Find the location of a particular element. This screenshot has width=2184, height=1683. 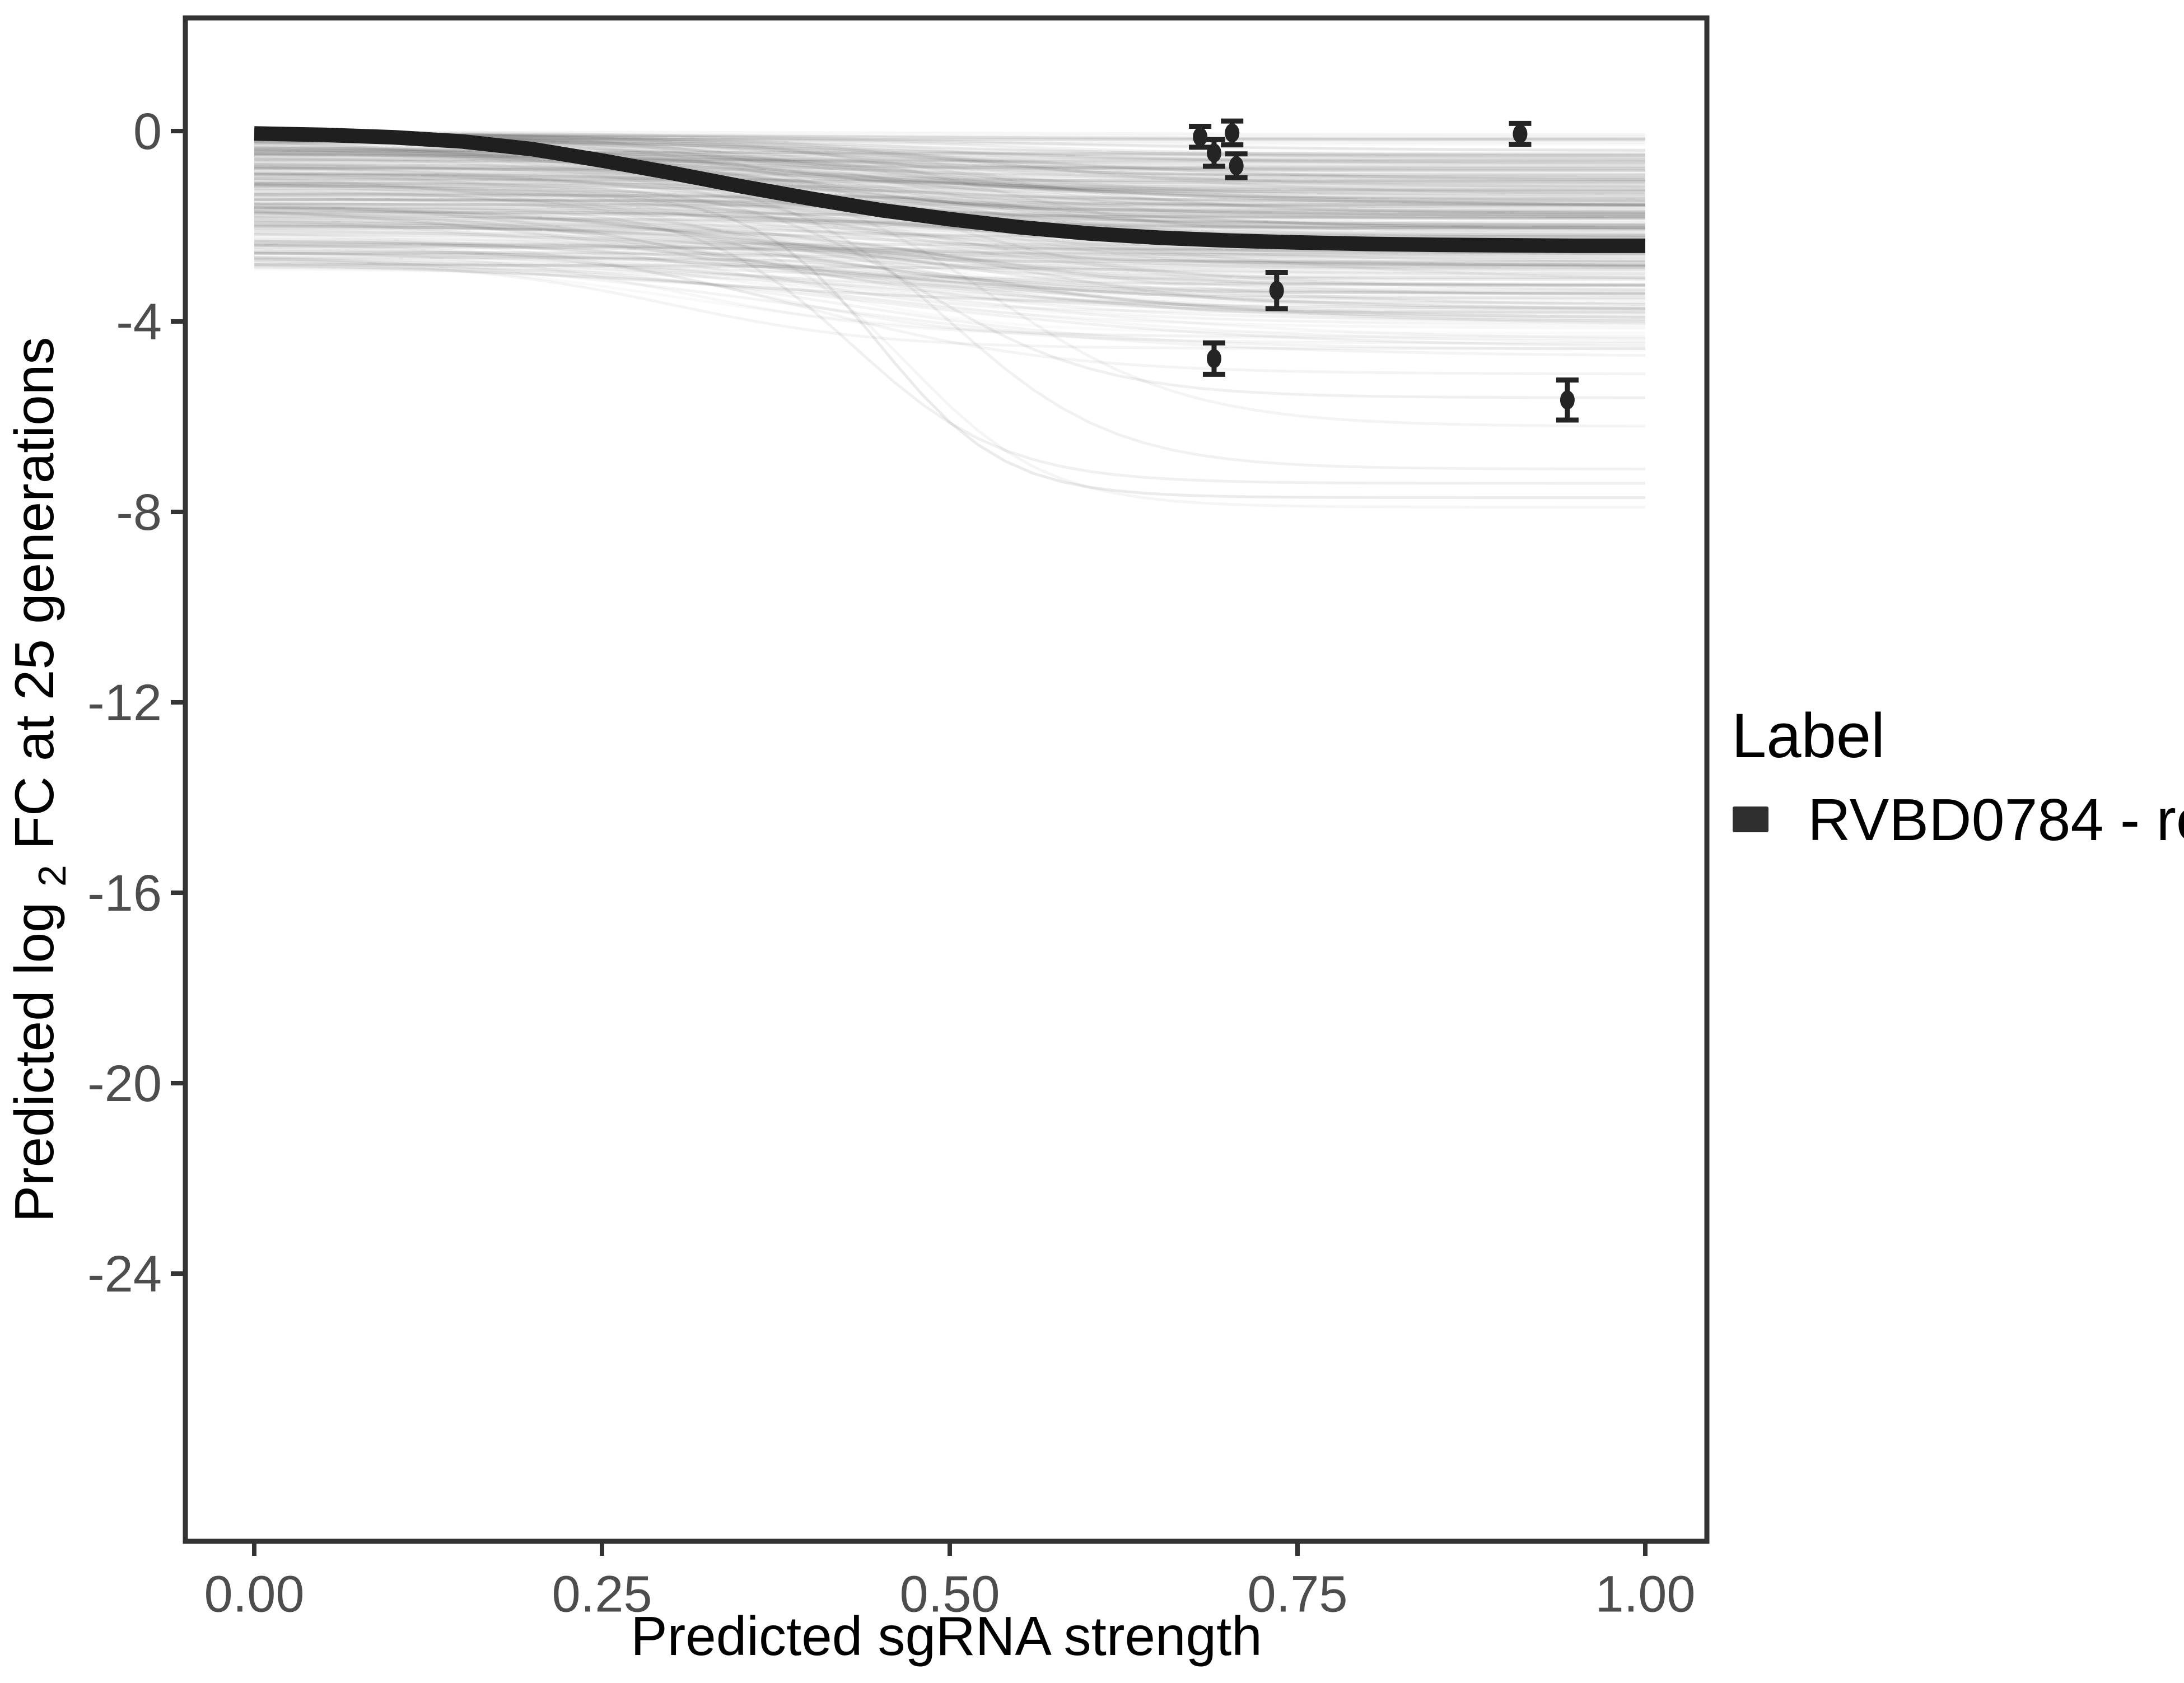

y-axis-title-post: FC at 25 generations is located at coordinates (34, 593).